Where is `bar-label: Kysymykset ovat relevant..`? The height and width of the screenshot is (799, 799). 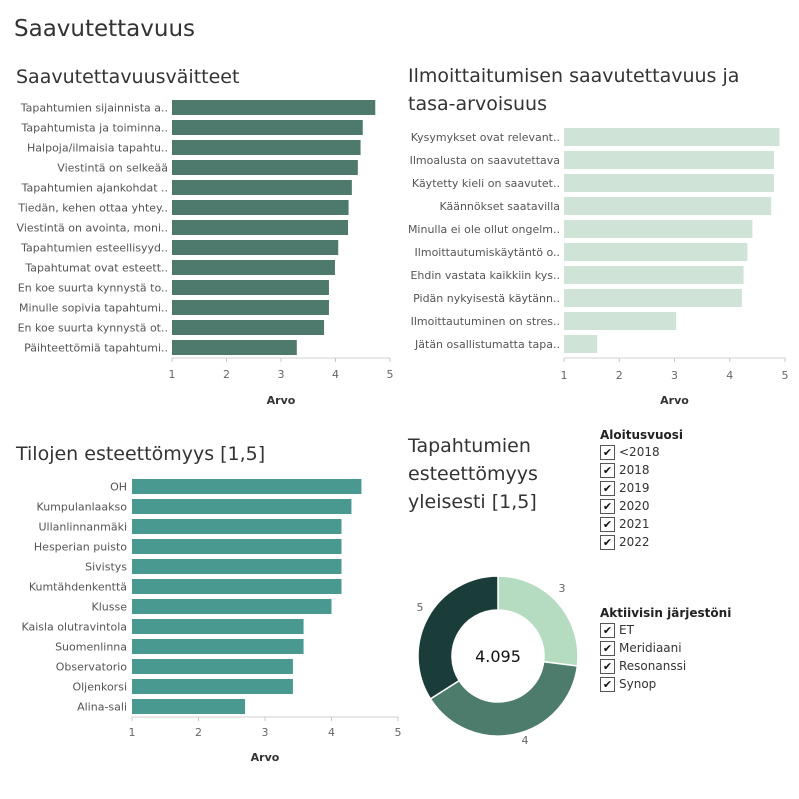 bar-label: Kysymykset ovat relevant.. is located at coordinates (485, 137).